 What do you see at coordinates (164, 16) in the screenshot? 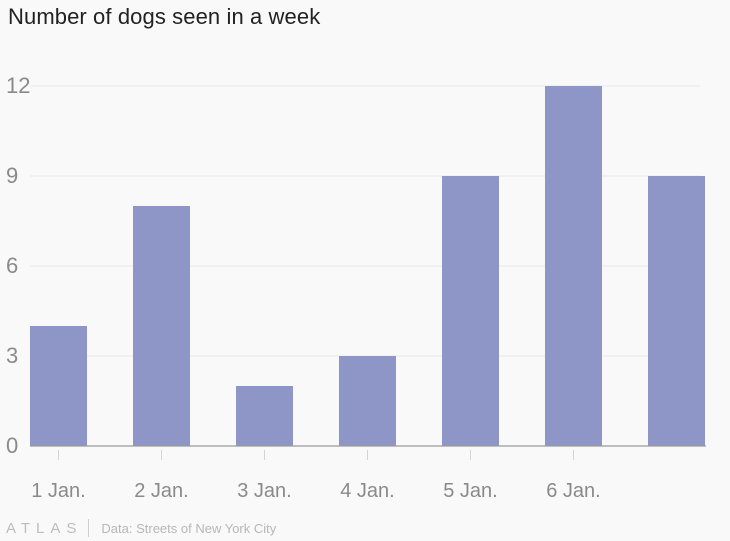
I see `chart-title: Number of dogs seen in a week` at bounding box center [164, 16].